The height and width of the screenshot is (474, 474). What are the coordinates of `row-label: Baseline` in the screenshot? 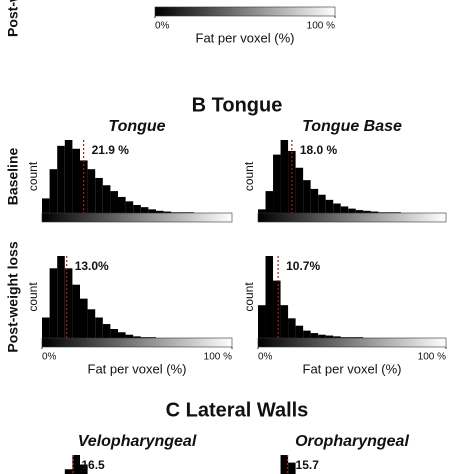 It's located at (13, 176).